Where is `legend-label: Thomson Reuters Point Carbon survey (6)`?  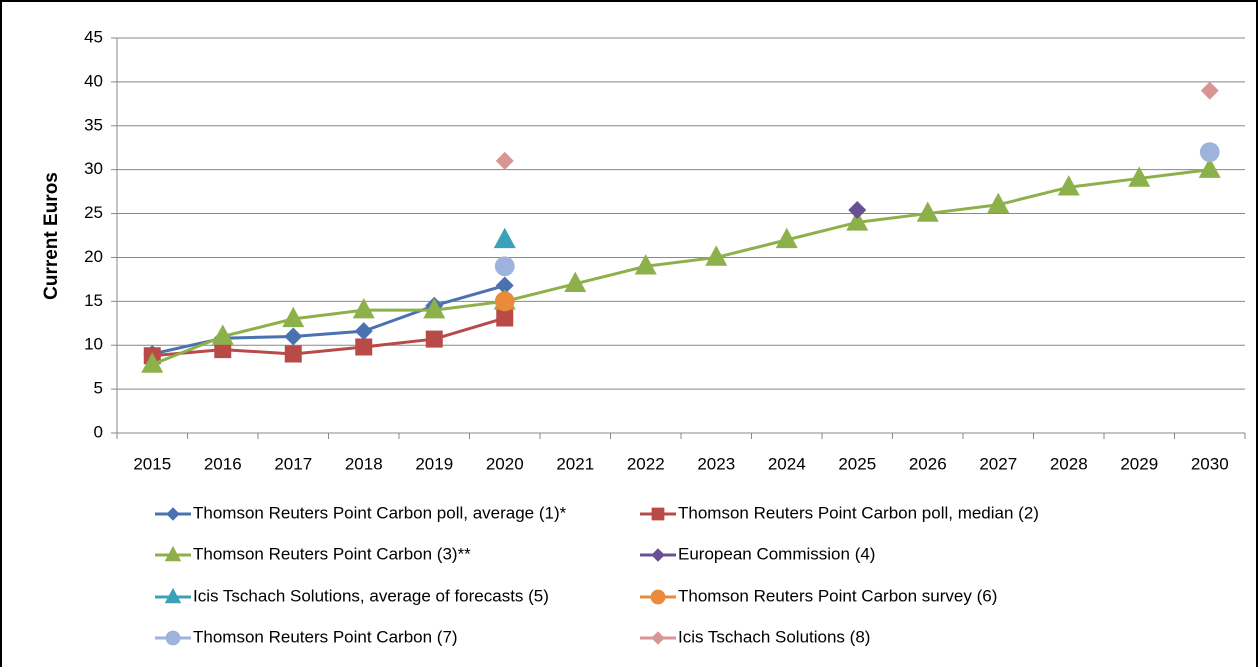
legend-label: Thomson Reuters Point Carbon survey (6) is located at coordinates (837, 595).